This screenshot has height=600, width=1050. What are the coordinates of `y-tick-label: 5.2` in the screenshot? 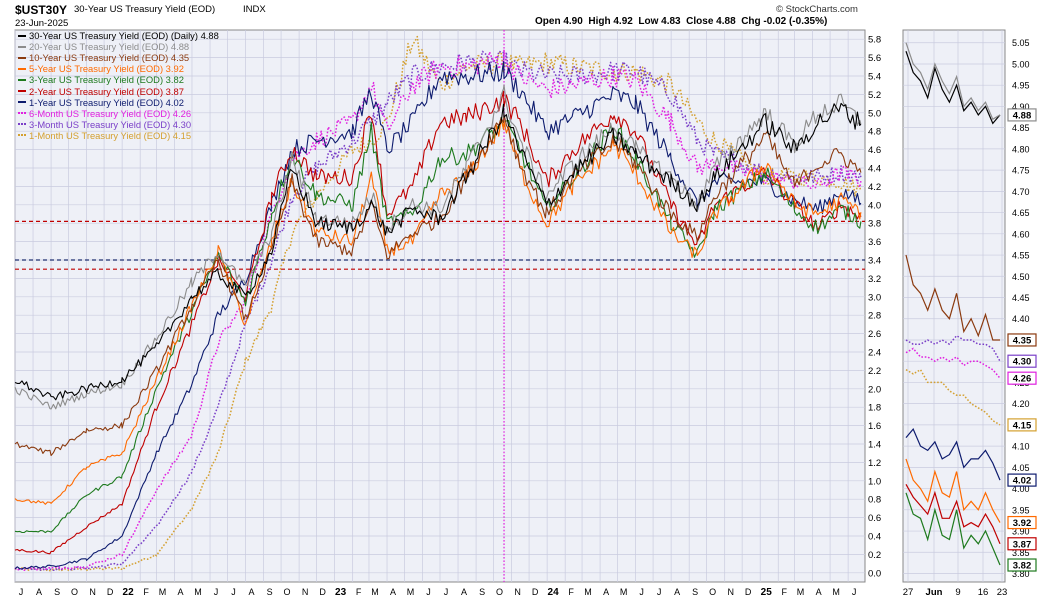 It's located at (874, 95).